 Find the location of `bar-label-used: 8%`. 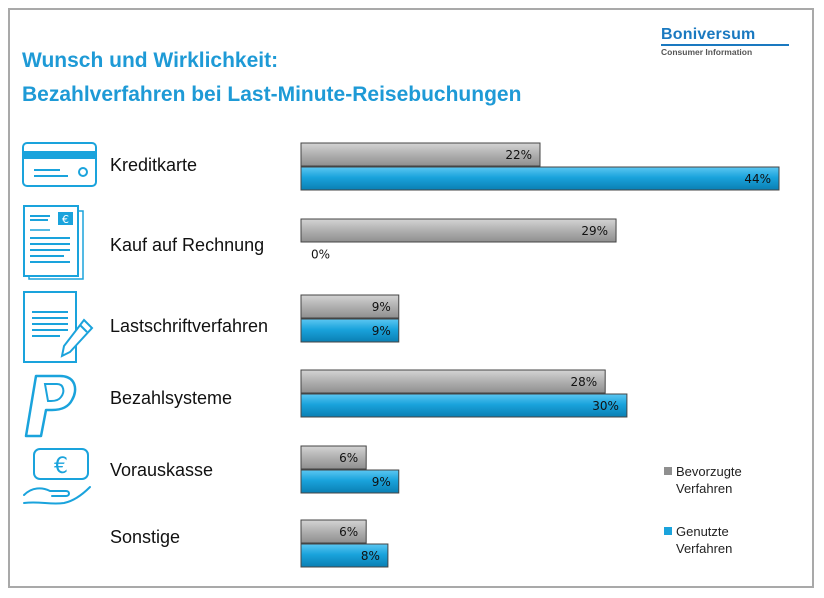

bar-label-used: 8% is located at coordinates (370, 556).